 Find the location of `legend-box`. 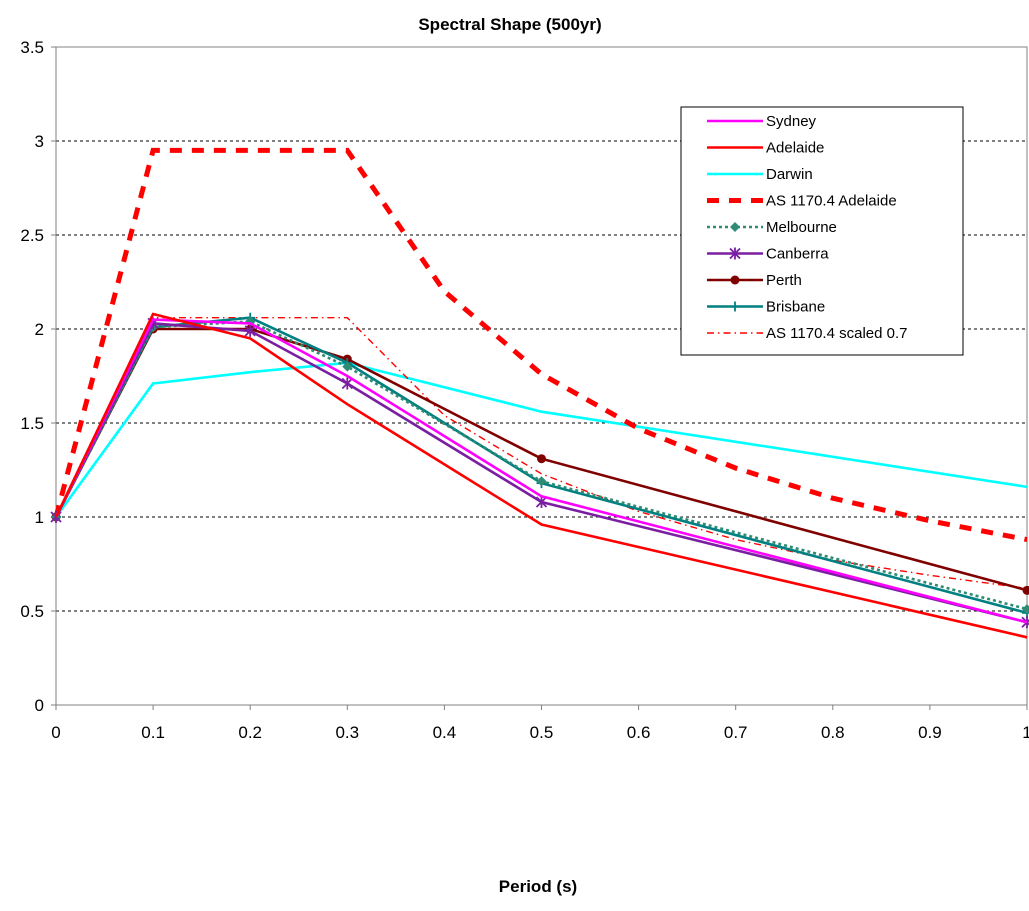

legend-box is located at coordinates (822, 231).